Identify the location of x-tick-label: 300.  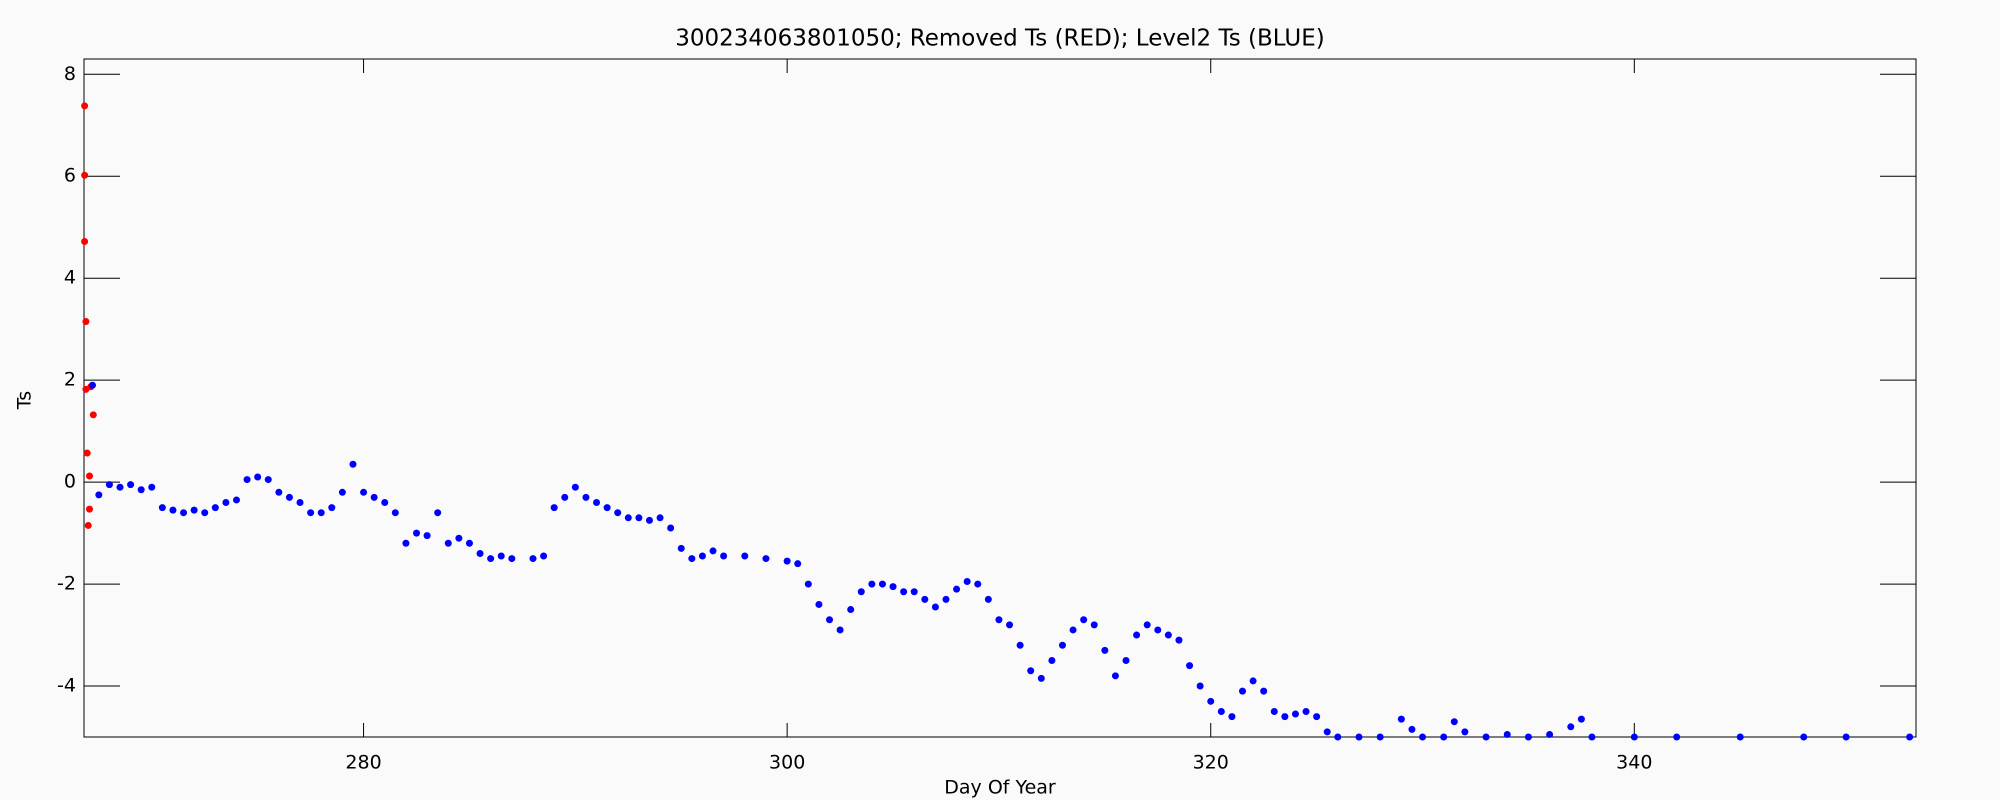
(787, 763).